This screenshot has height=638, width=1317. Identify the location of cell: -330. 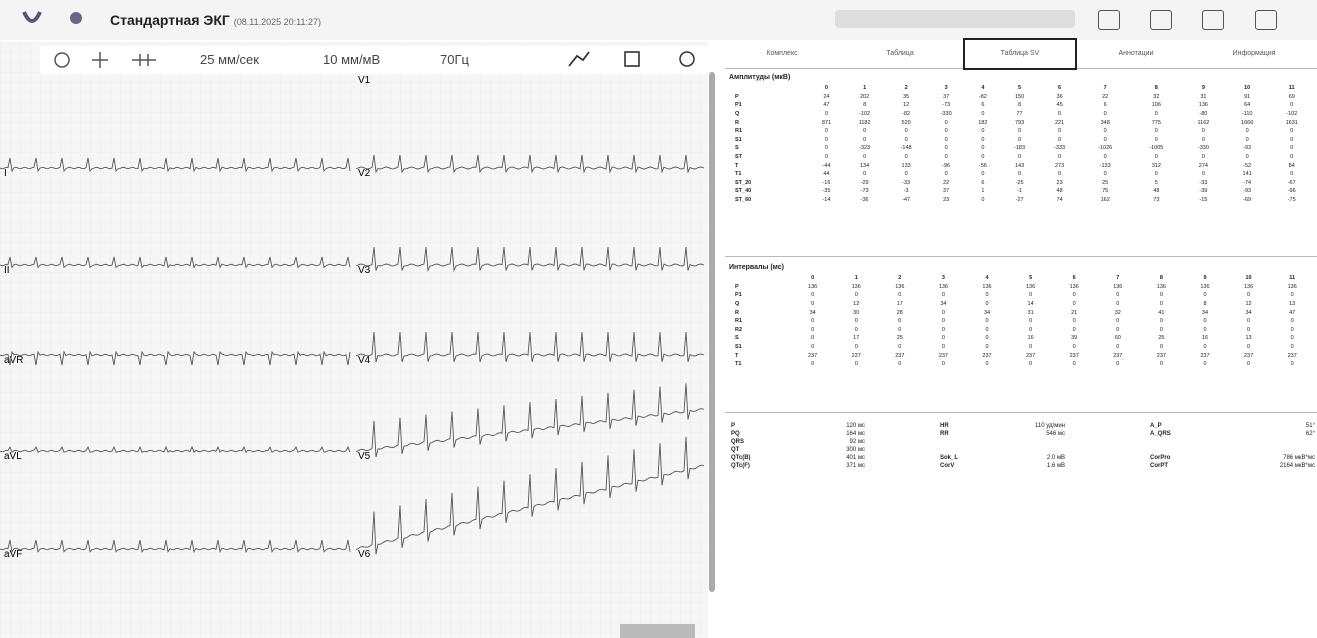
(1203, 148).